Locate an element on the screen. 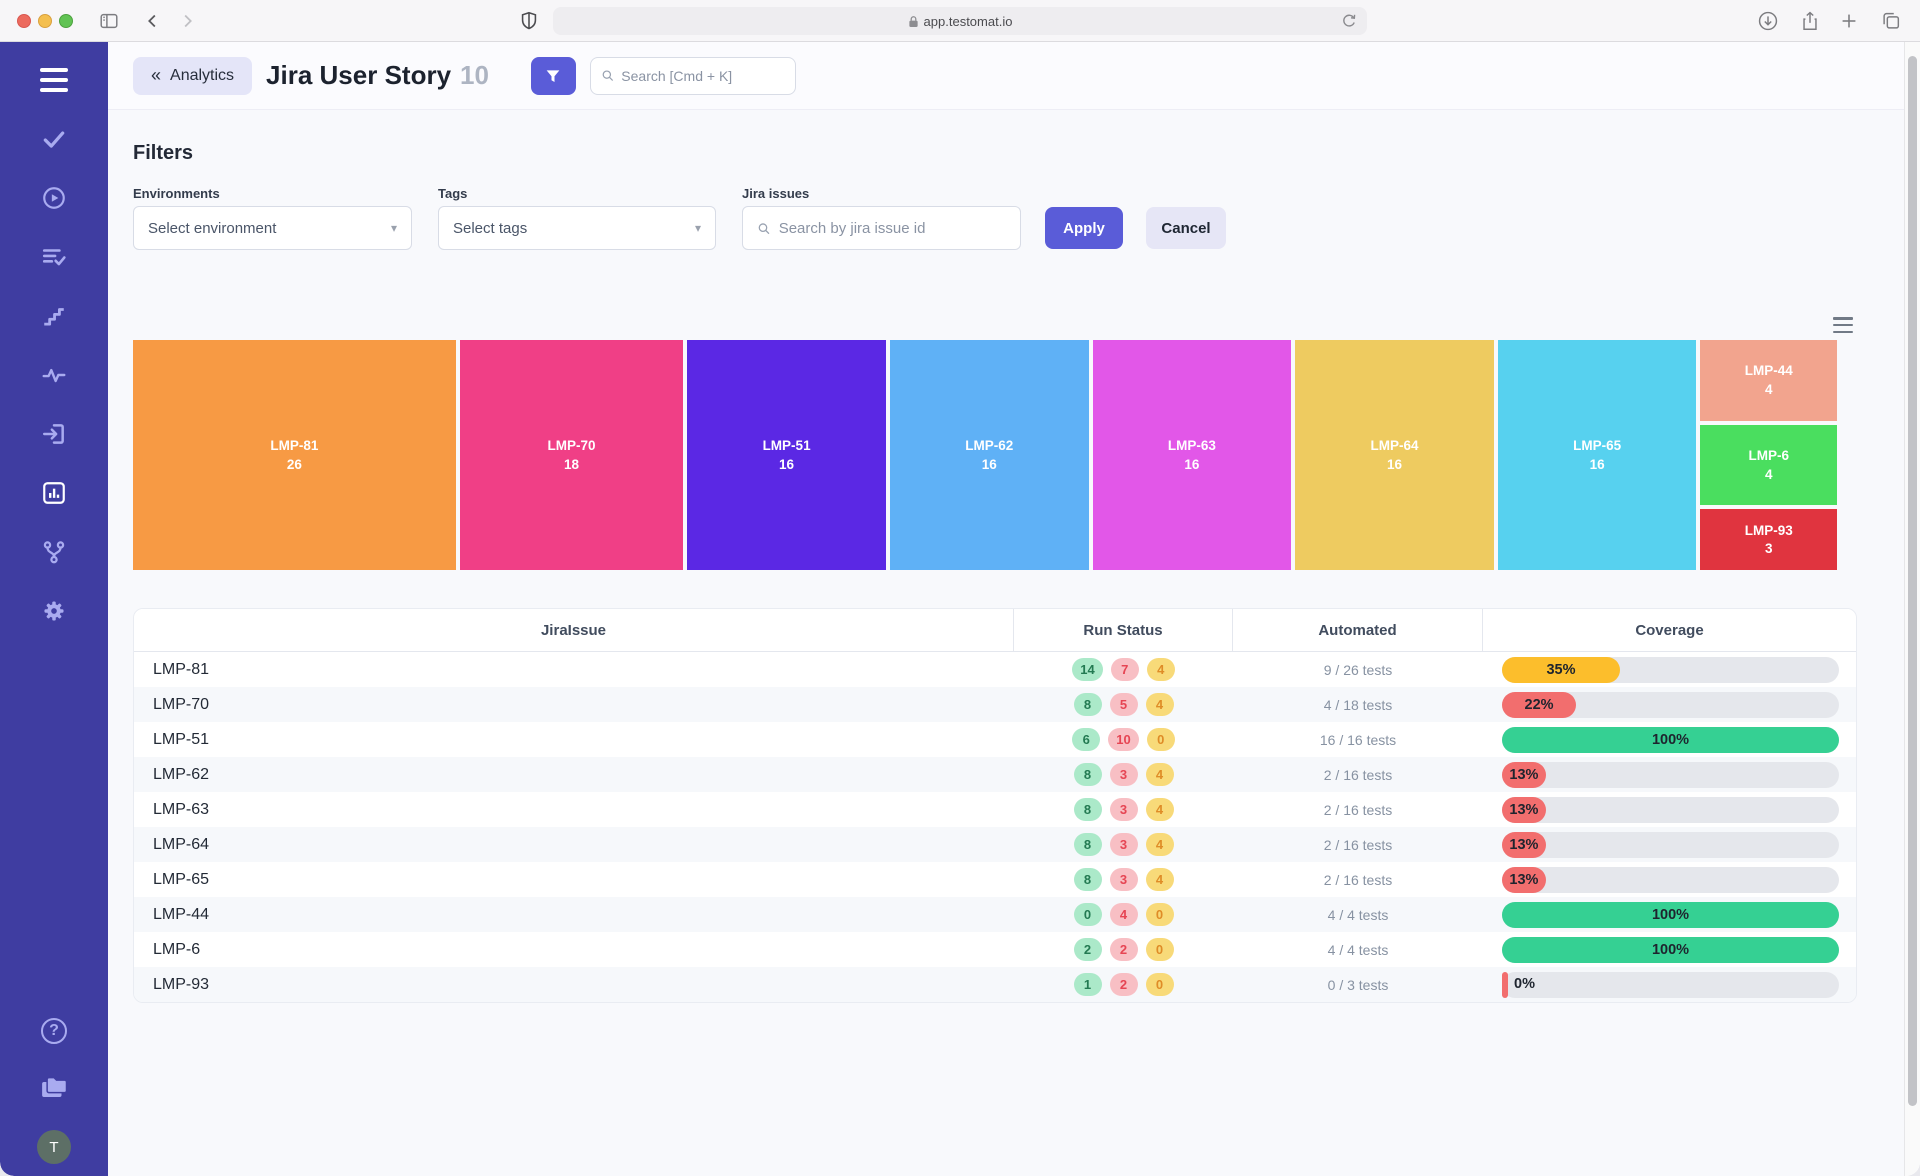 The height and width of the screenshot is (1176, 1920). coverage-label: 13% is located at coordinates (1524, 809).